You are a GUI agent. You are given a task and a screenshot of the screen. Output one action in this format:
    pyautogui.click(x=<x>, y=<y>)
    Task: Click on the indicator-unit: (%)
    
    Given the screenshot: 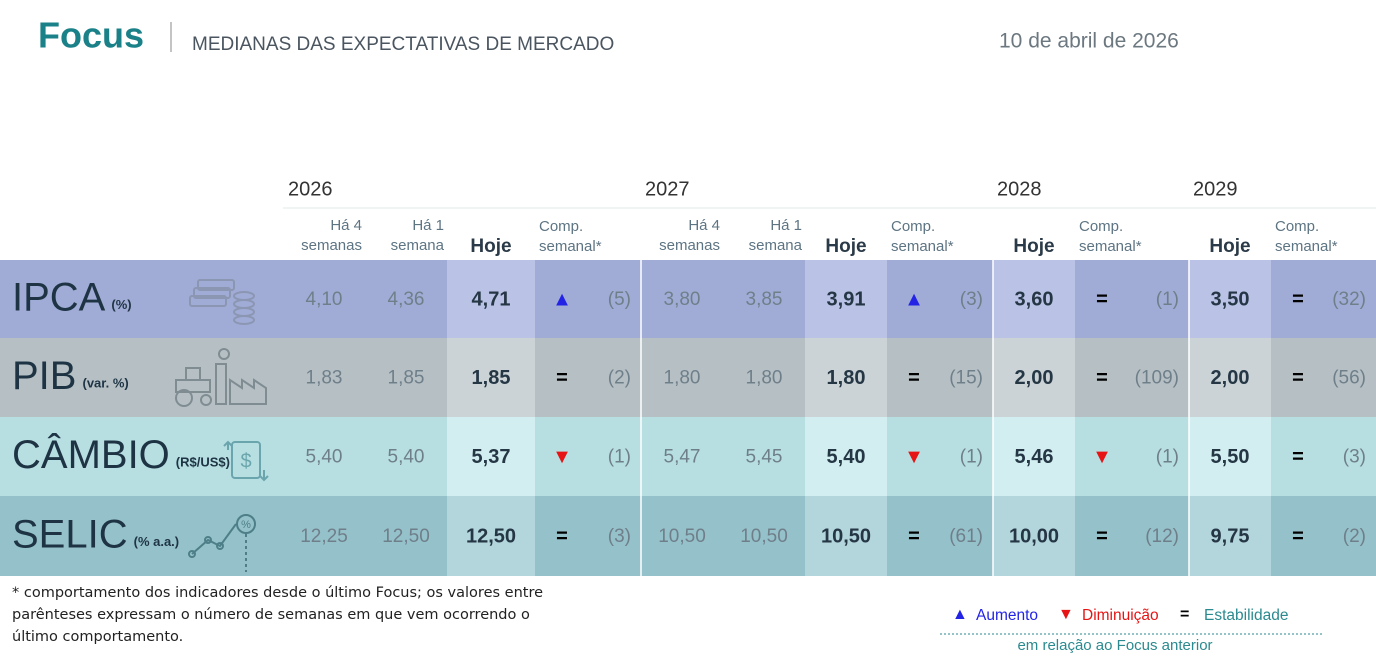 What is the action you would take?
    pyautogui.click(x=121, y=304)
    